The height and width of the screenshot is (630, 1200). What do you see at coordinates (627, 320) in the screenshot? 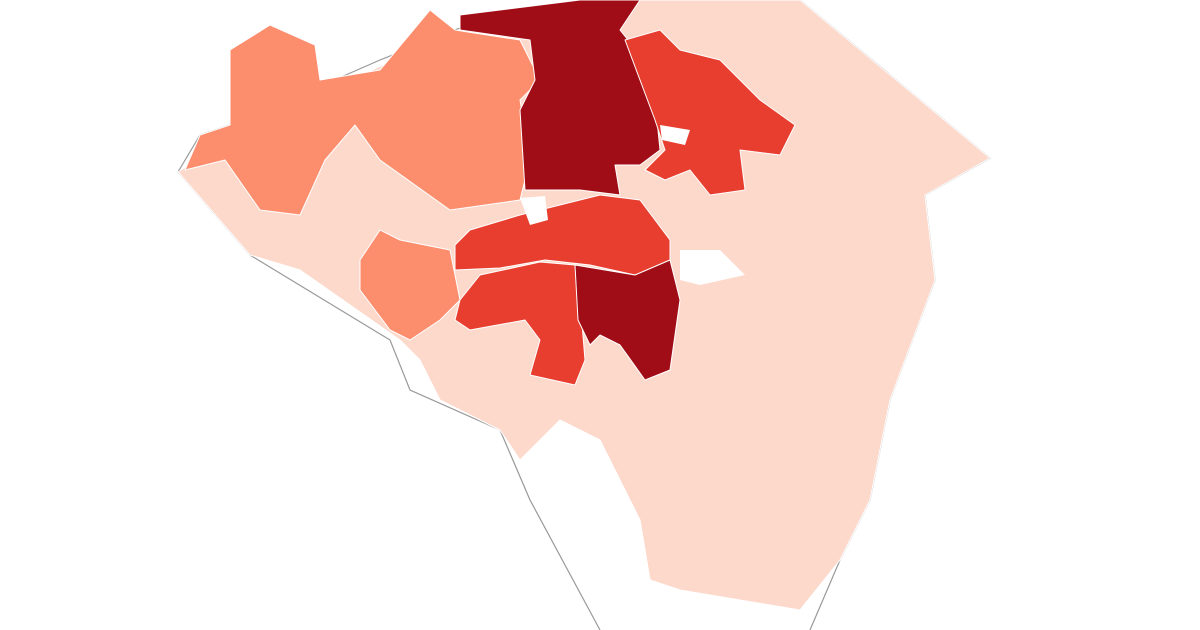
I see `region-dark-south` at bounding box center [627, 320].